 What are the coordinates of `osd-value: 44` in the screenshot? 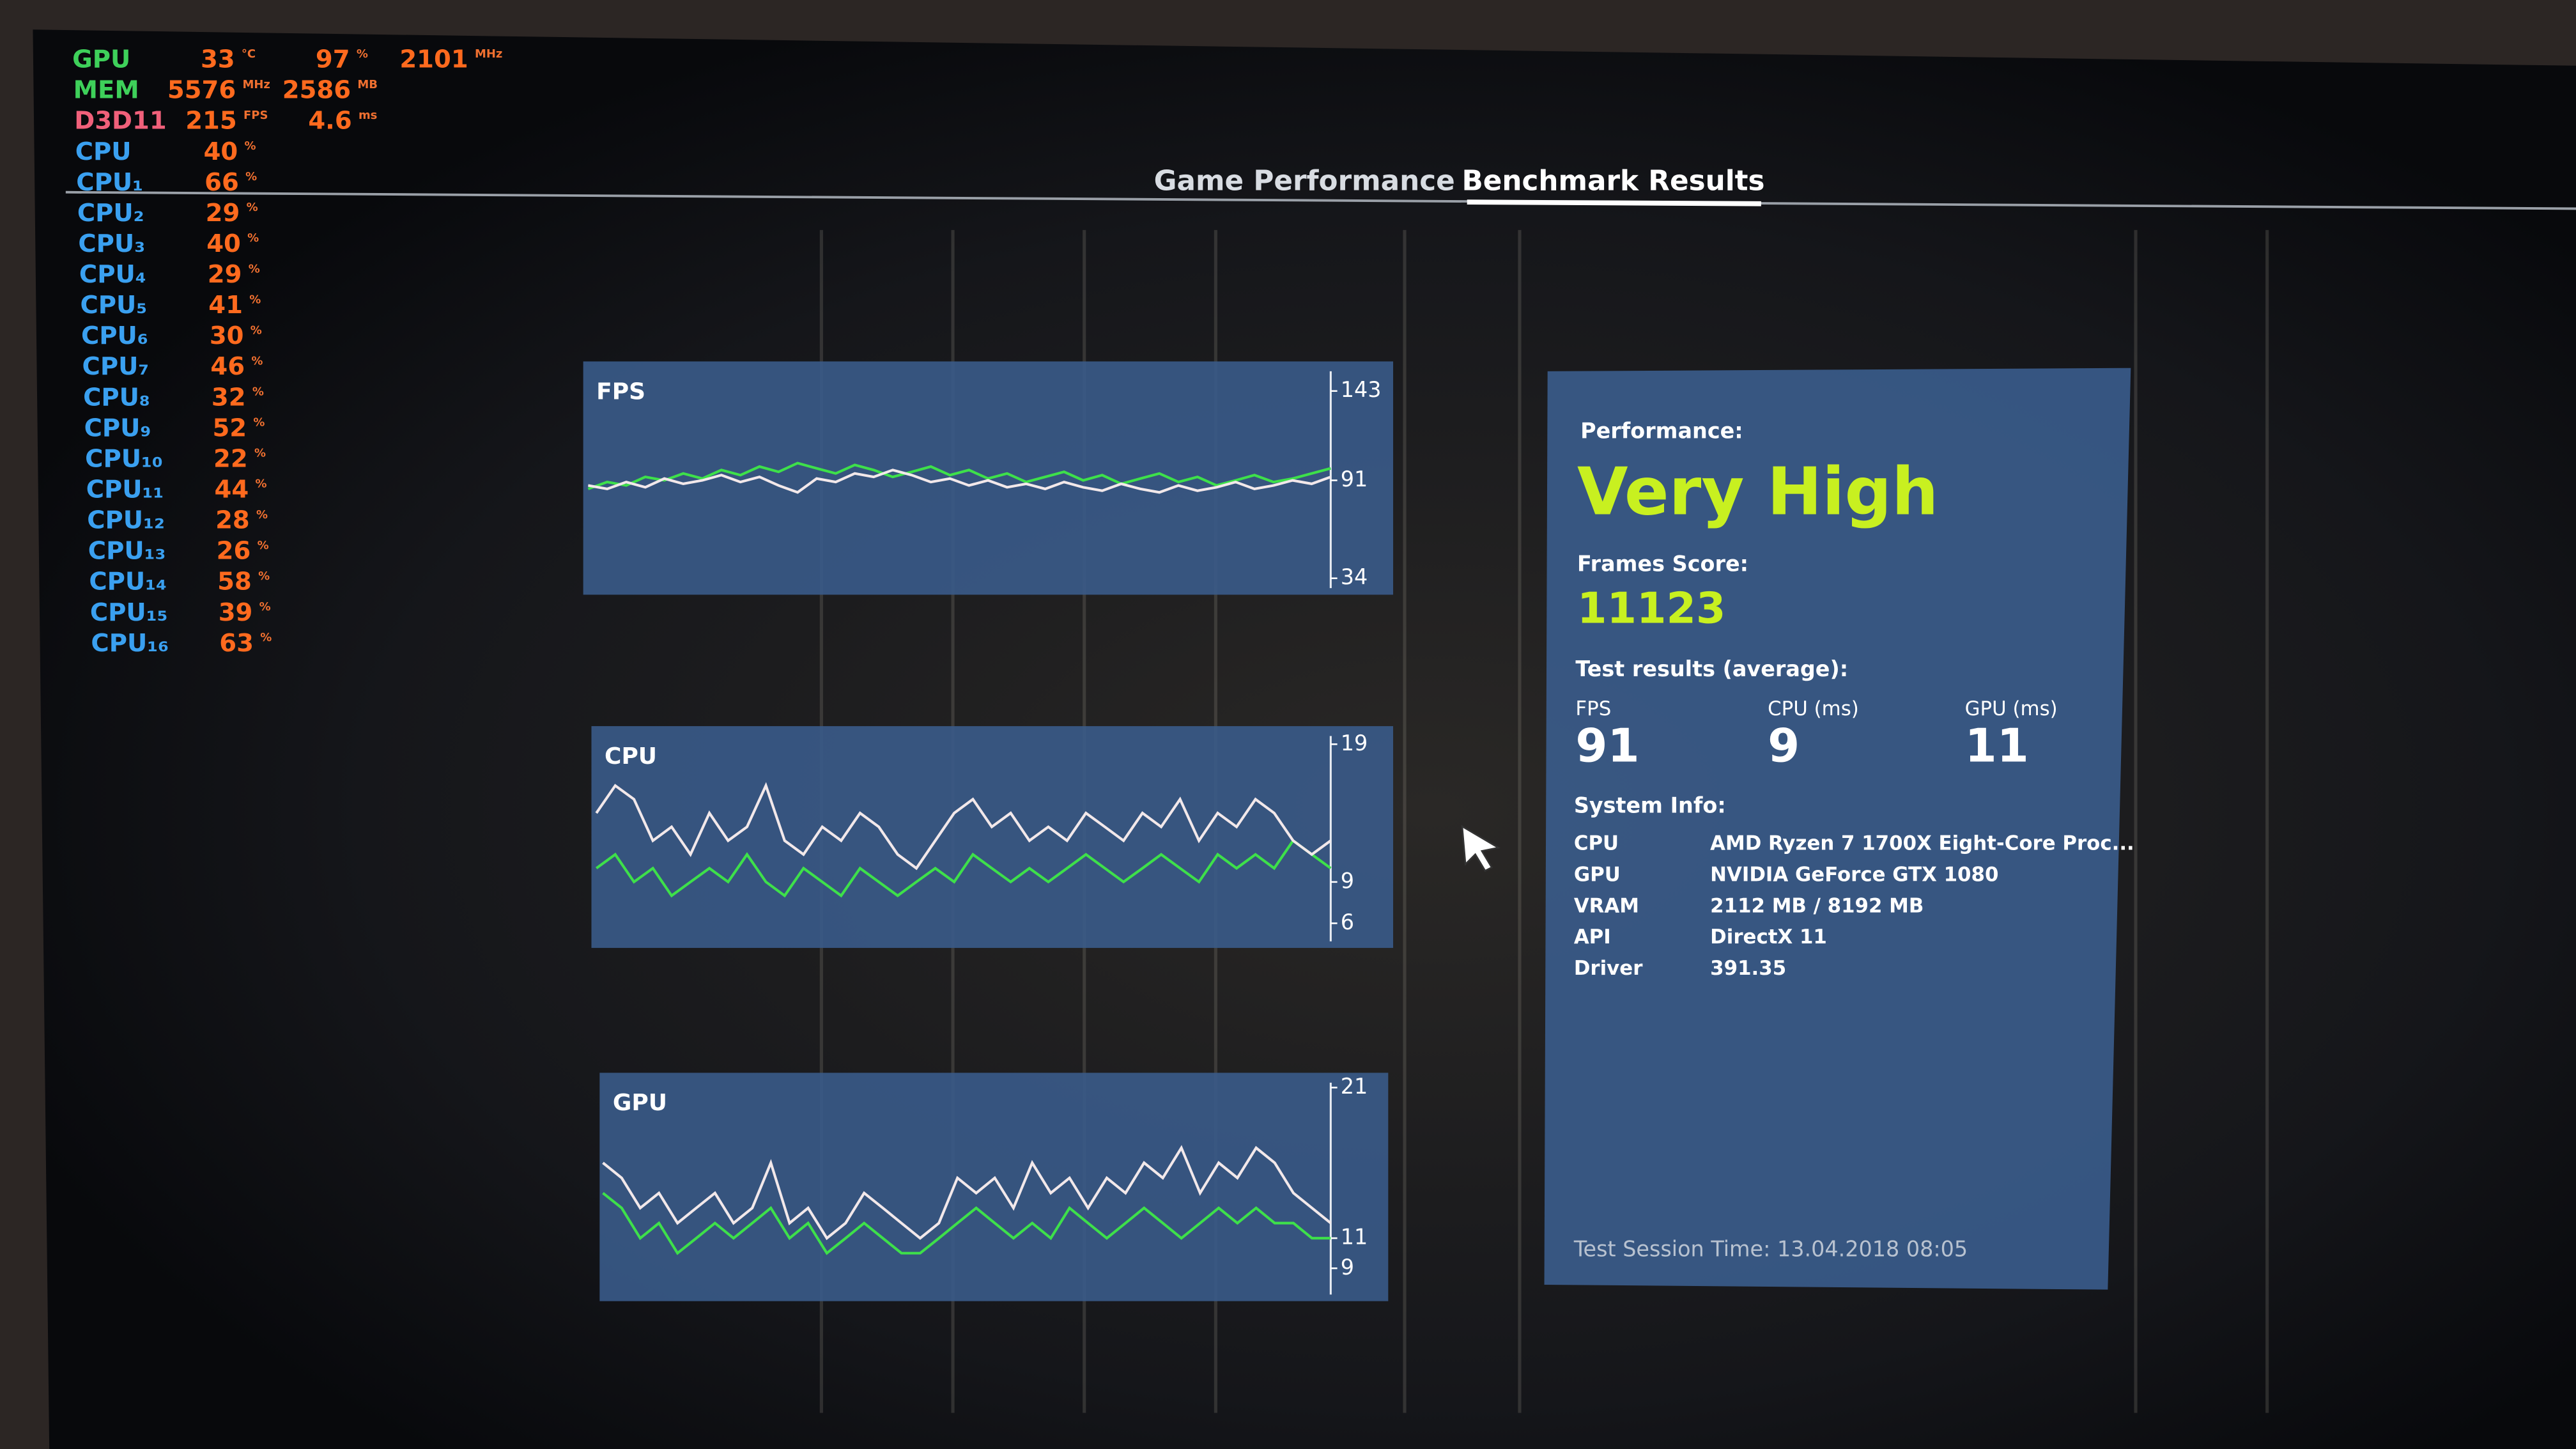 It's located at (232, 490).